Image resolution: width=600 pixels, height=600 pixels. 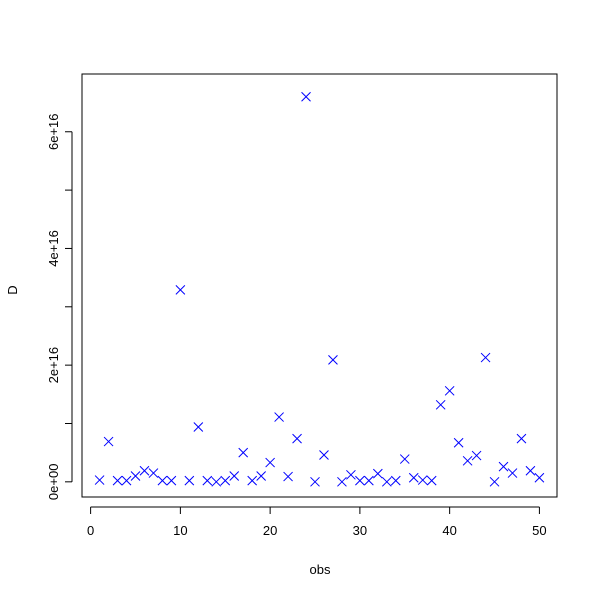 I want to click on x-tick-label: 50, so click(x=539, y=530).